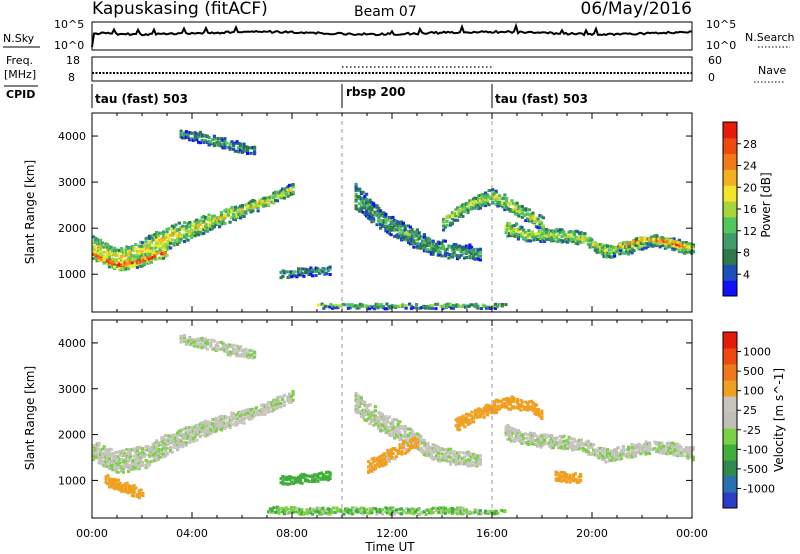 The image size is (800, 554). Describe the element at coordinates (730, 500) in the screenshot. I see `colorbar-segment` at that location.